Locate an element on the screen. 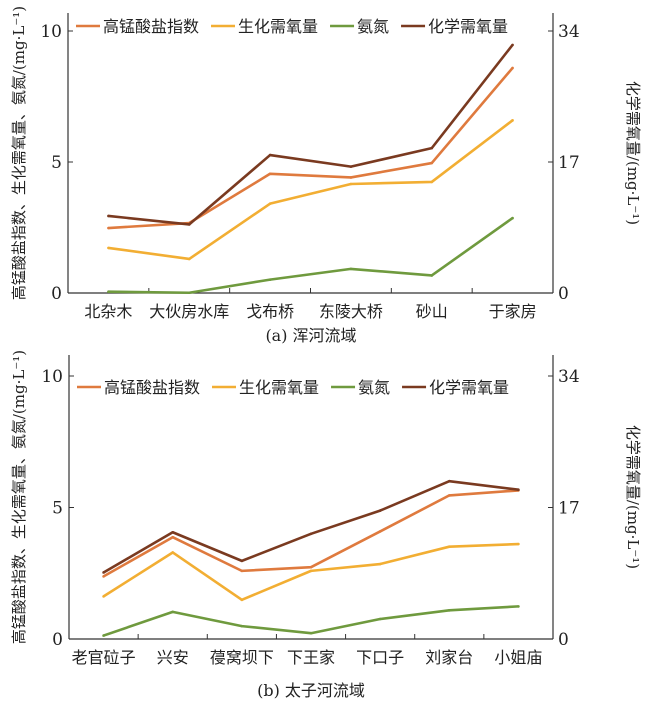 The width and height of the screenshot is (650, 704). x-tick-label: 于家房 is located at coordinates (513, 311).